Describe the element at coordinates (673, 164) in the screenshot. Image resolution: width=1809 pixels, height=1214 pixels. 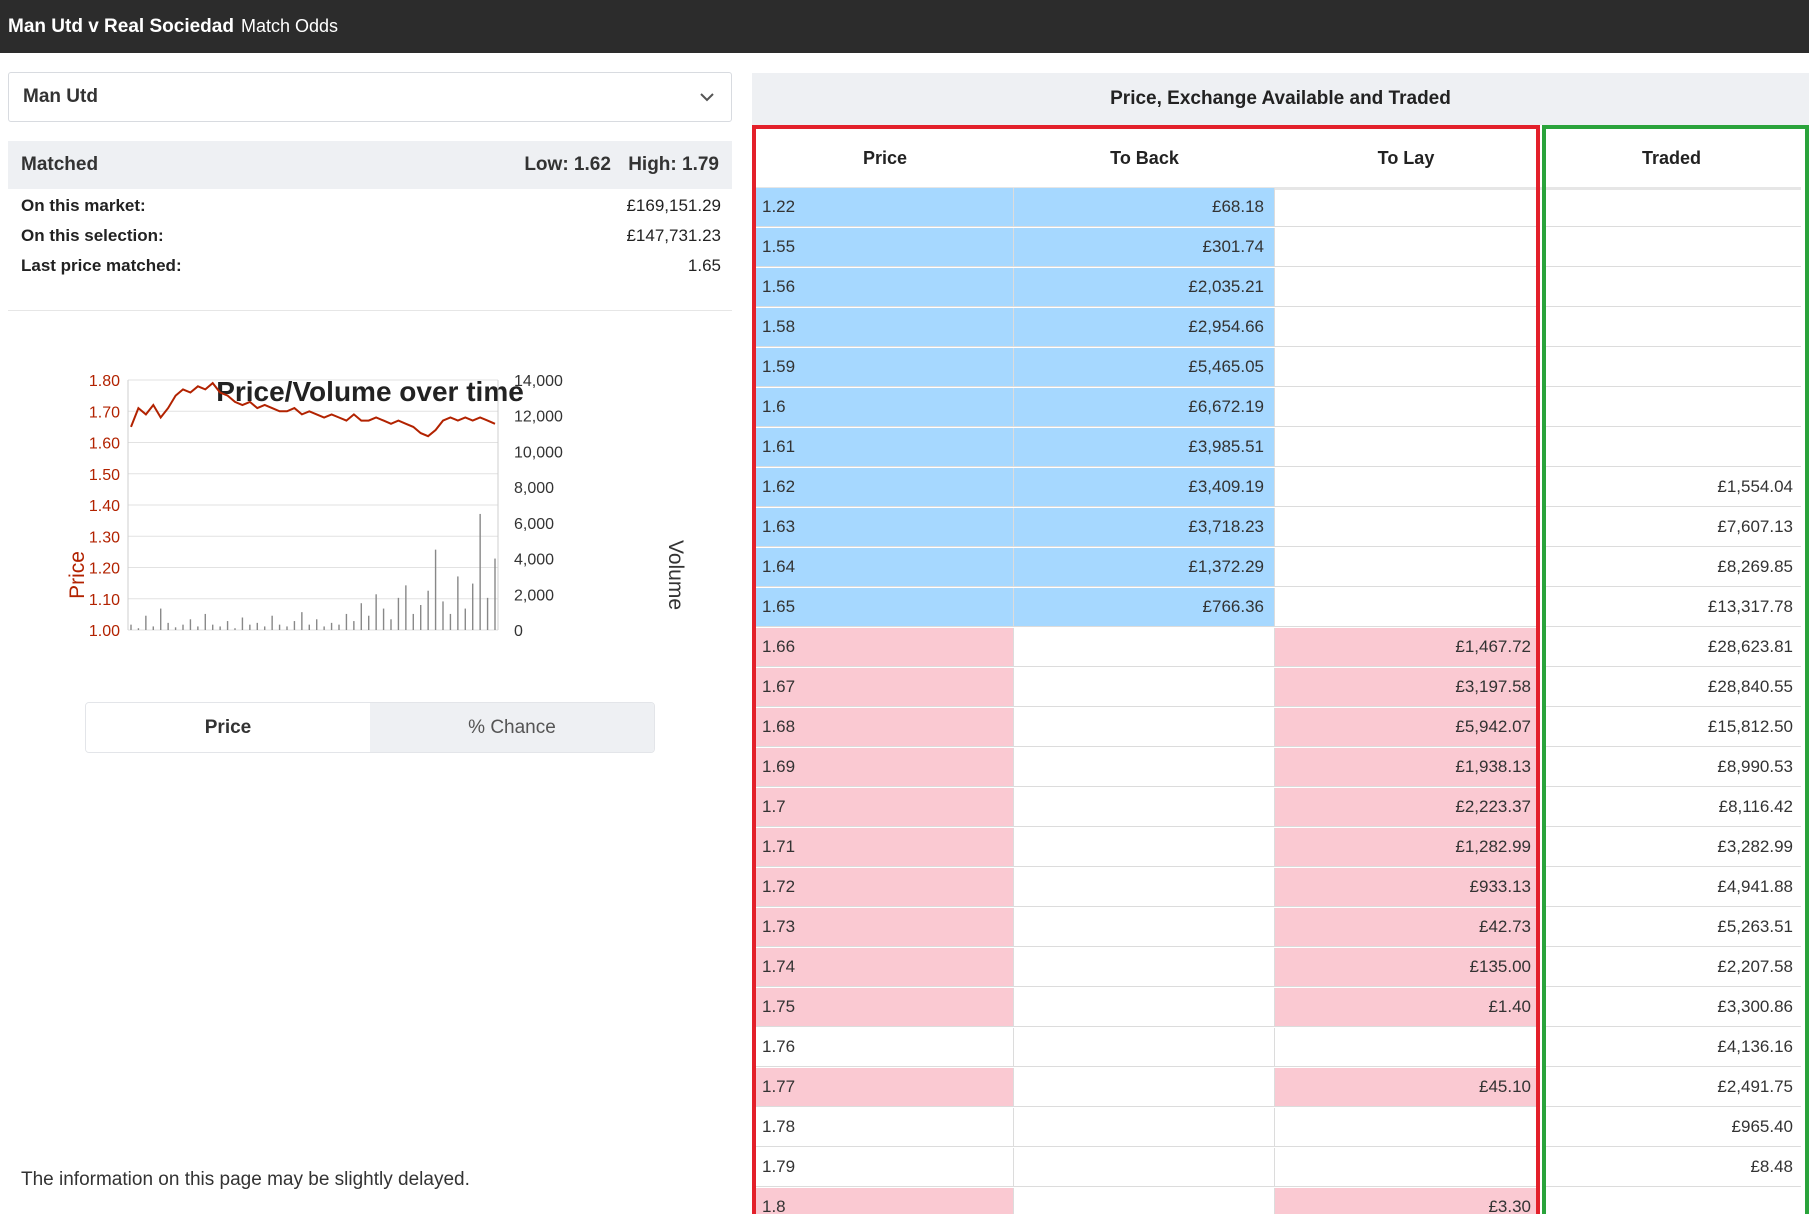
I see `matched-high: High: 1.79` at that location.